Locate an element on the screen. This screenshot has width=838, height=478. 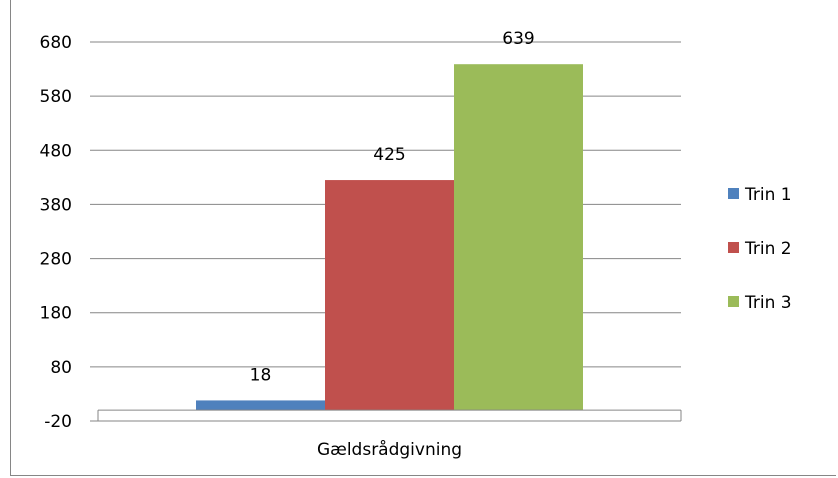
y-tick-label: 280 is located at coordinates (56, 260).